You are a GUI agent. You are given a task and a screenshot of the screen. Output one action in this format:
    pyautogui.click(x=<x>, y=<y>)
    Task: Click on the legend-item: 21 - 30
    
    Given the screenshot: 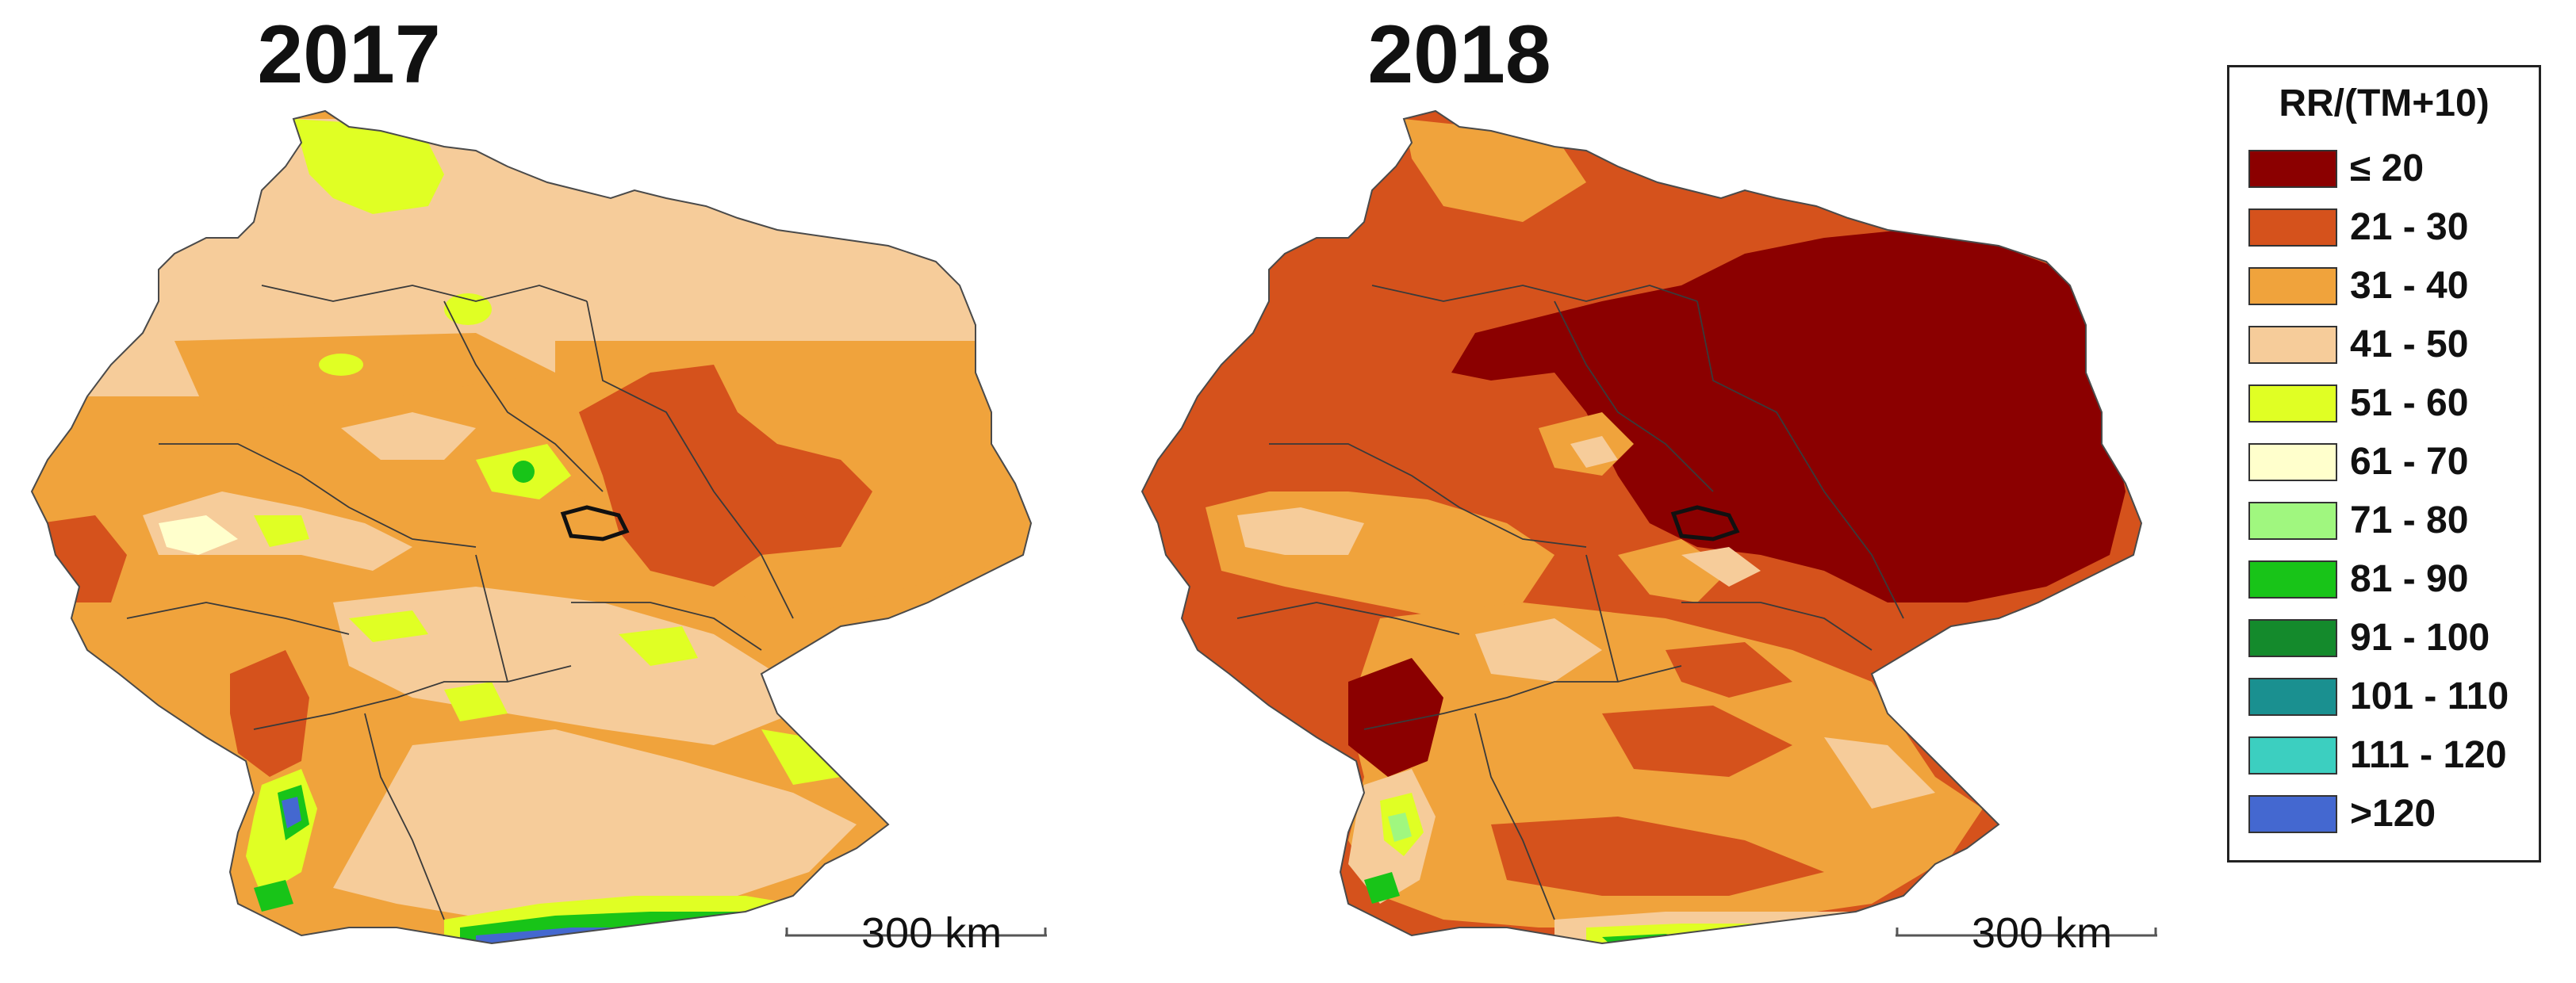 What is the action you would take?
    pyautogui.click(x=2391, y=228)
    